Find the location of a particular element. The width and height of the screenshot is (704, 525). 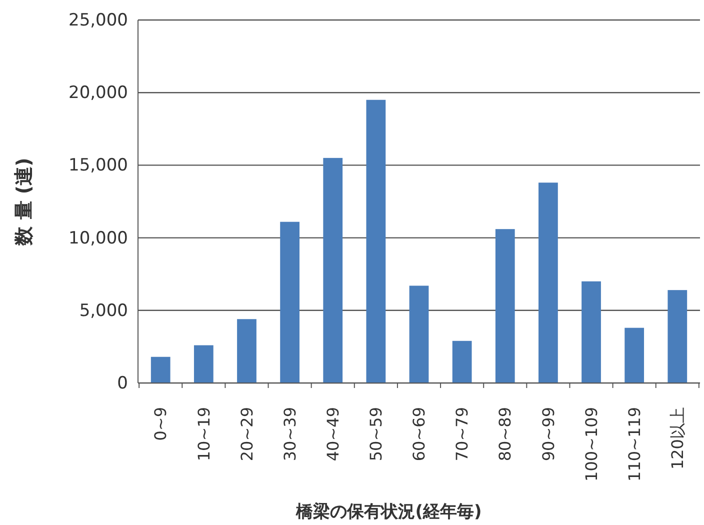

y-tick-label: 10,000 is located at coordinates (98, 238).